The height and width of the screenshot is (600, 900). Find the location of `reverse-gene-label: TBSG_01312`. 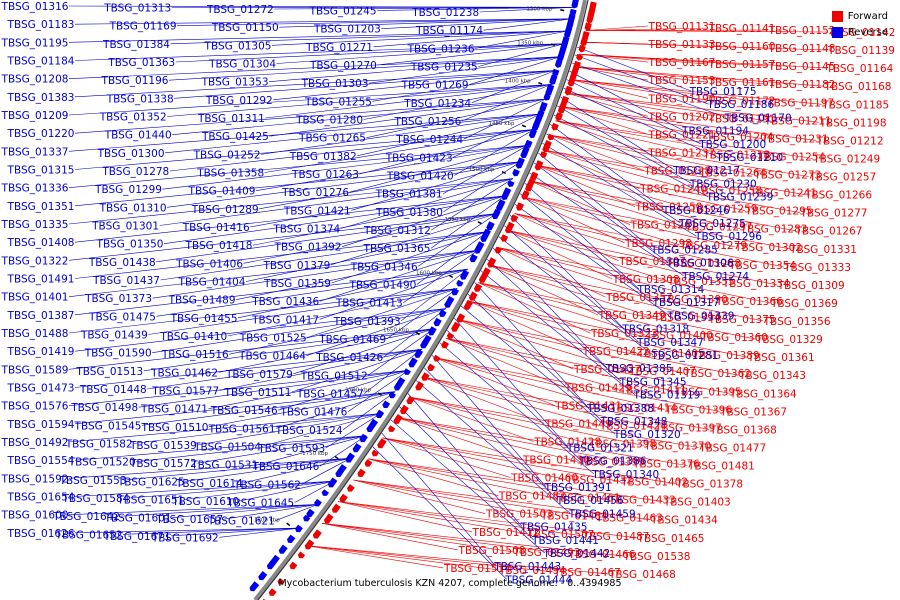

reverse-gene-label: TBSG_01312 is located at coordinates (397, 231).